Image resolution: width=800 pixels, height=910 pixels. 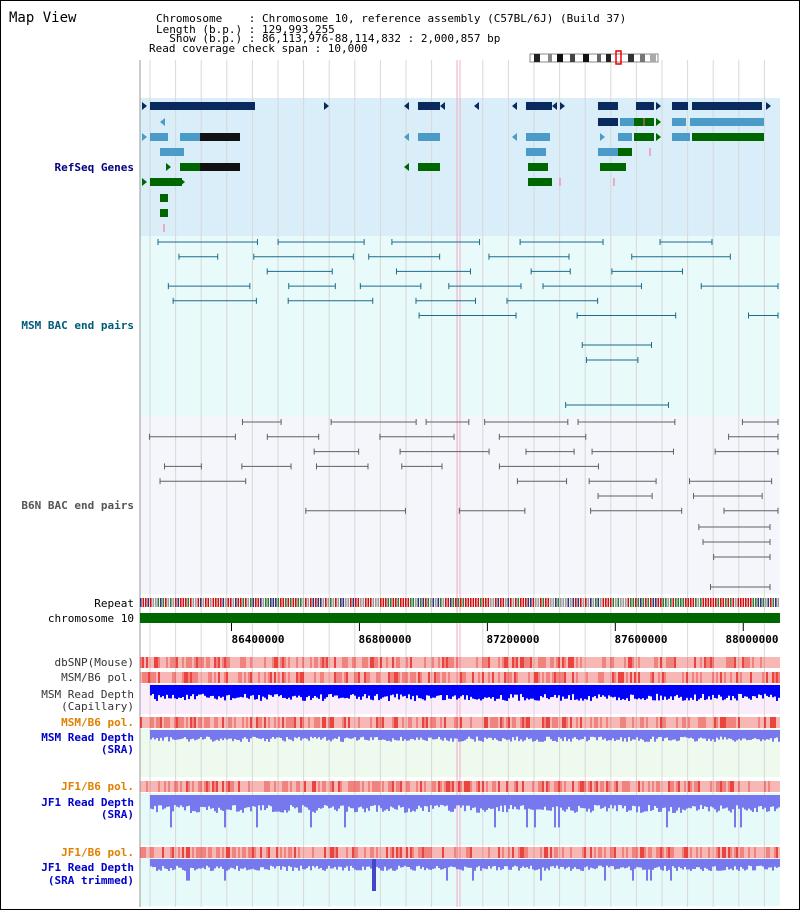 What do you see at coordinates (539, 106) in the screenshot?
I see `gene-feature` at bounding box center [539, 106].